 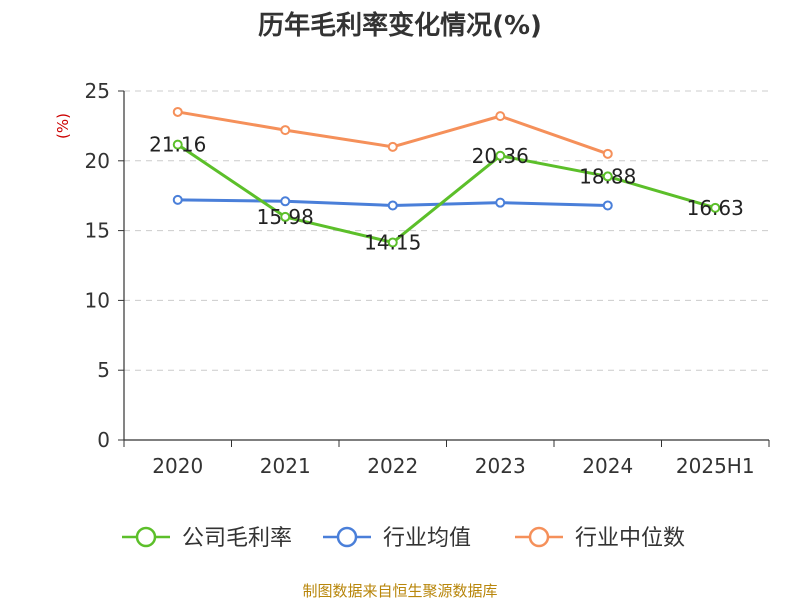 I want to click on x-tick-label: 2024, so click(x=607, y=466).